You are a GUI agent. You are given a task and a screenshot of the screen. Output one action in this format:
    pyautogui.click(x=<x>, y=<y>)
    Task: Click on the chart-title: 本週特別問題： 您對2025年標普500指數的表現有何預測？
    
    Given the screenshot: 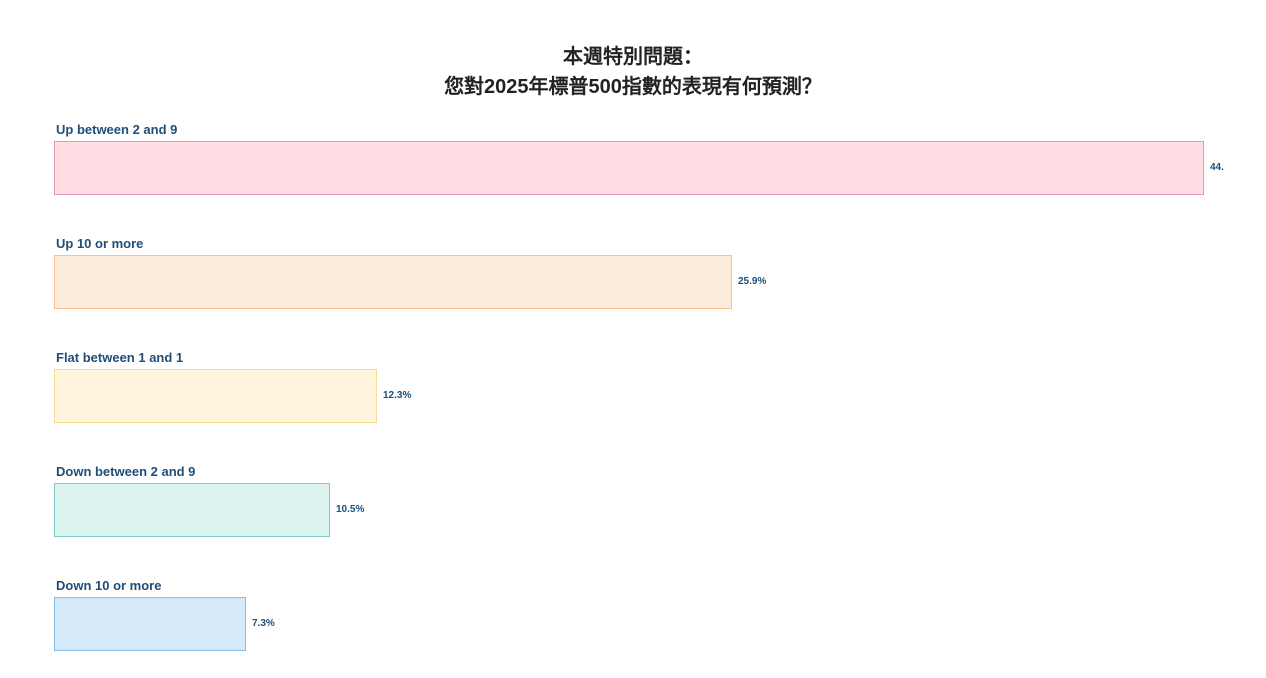 What is the action you would take?
    pyautogui.click(x=633, y=72)
    